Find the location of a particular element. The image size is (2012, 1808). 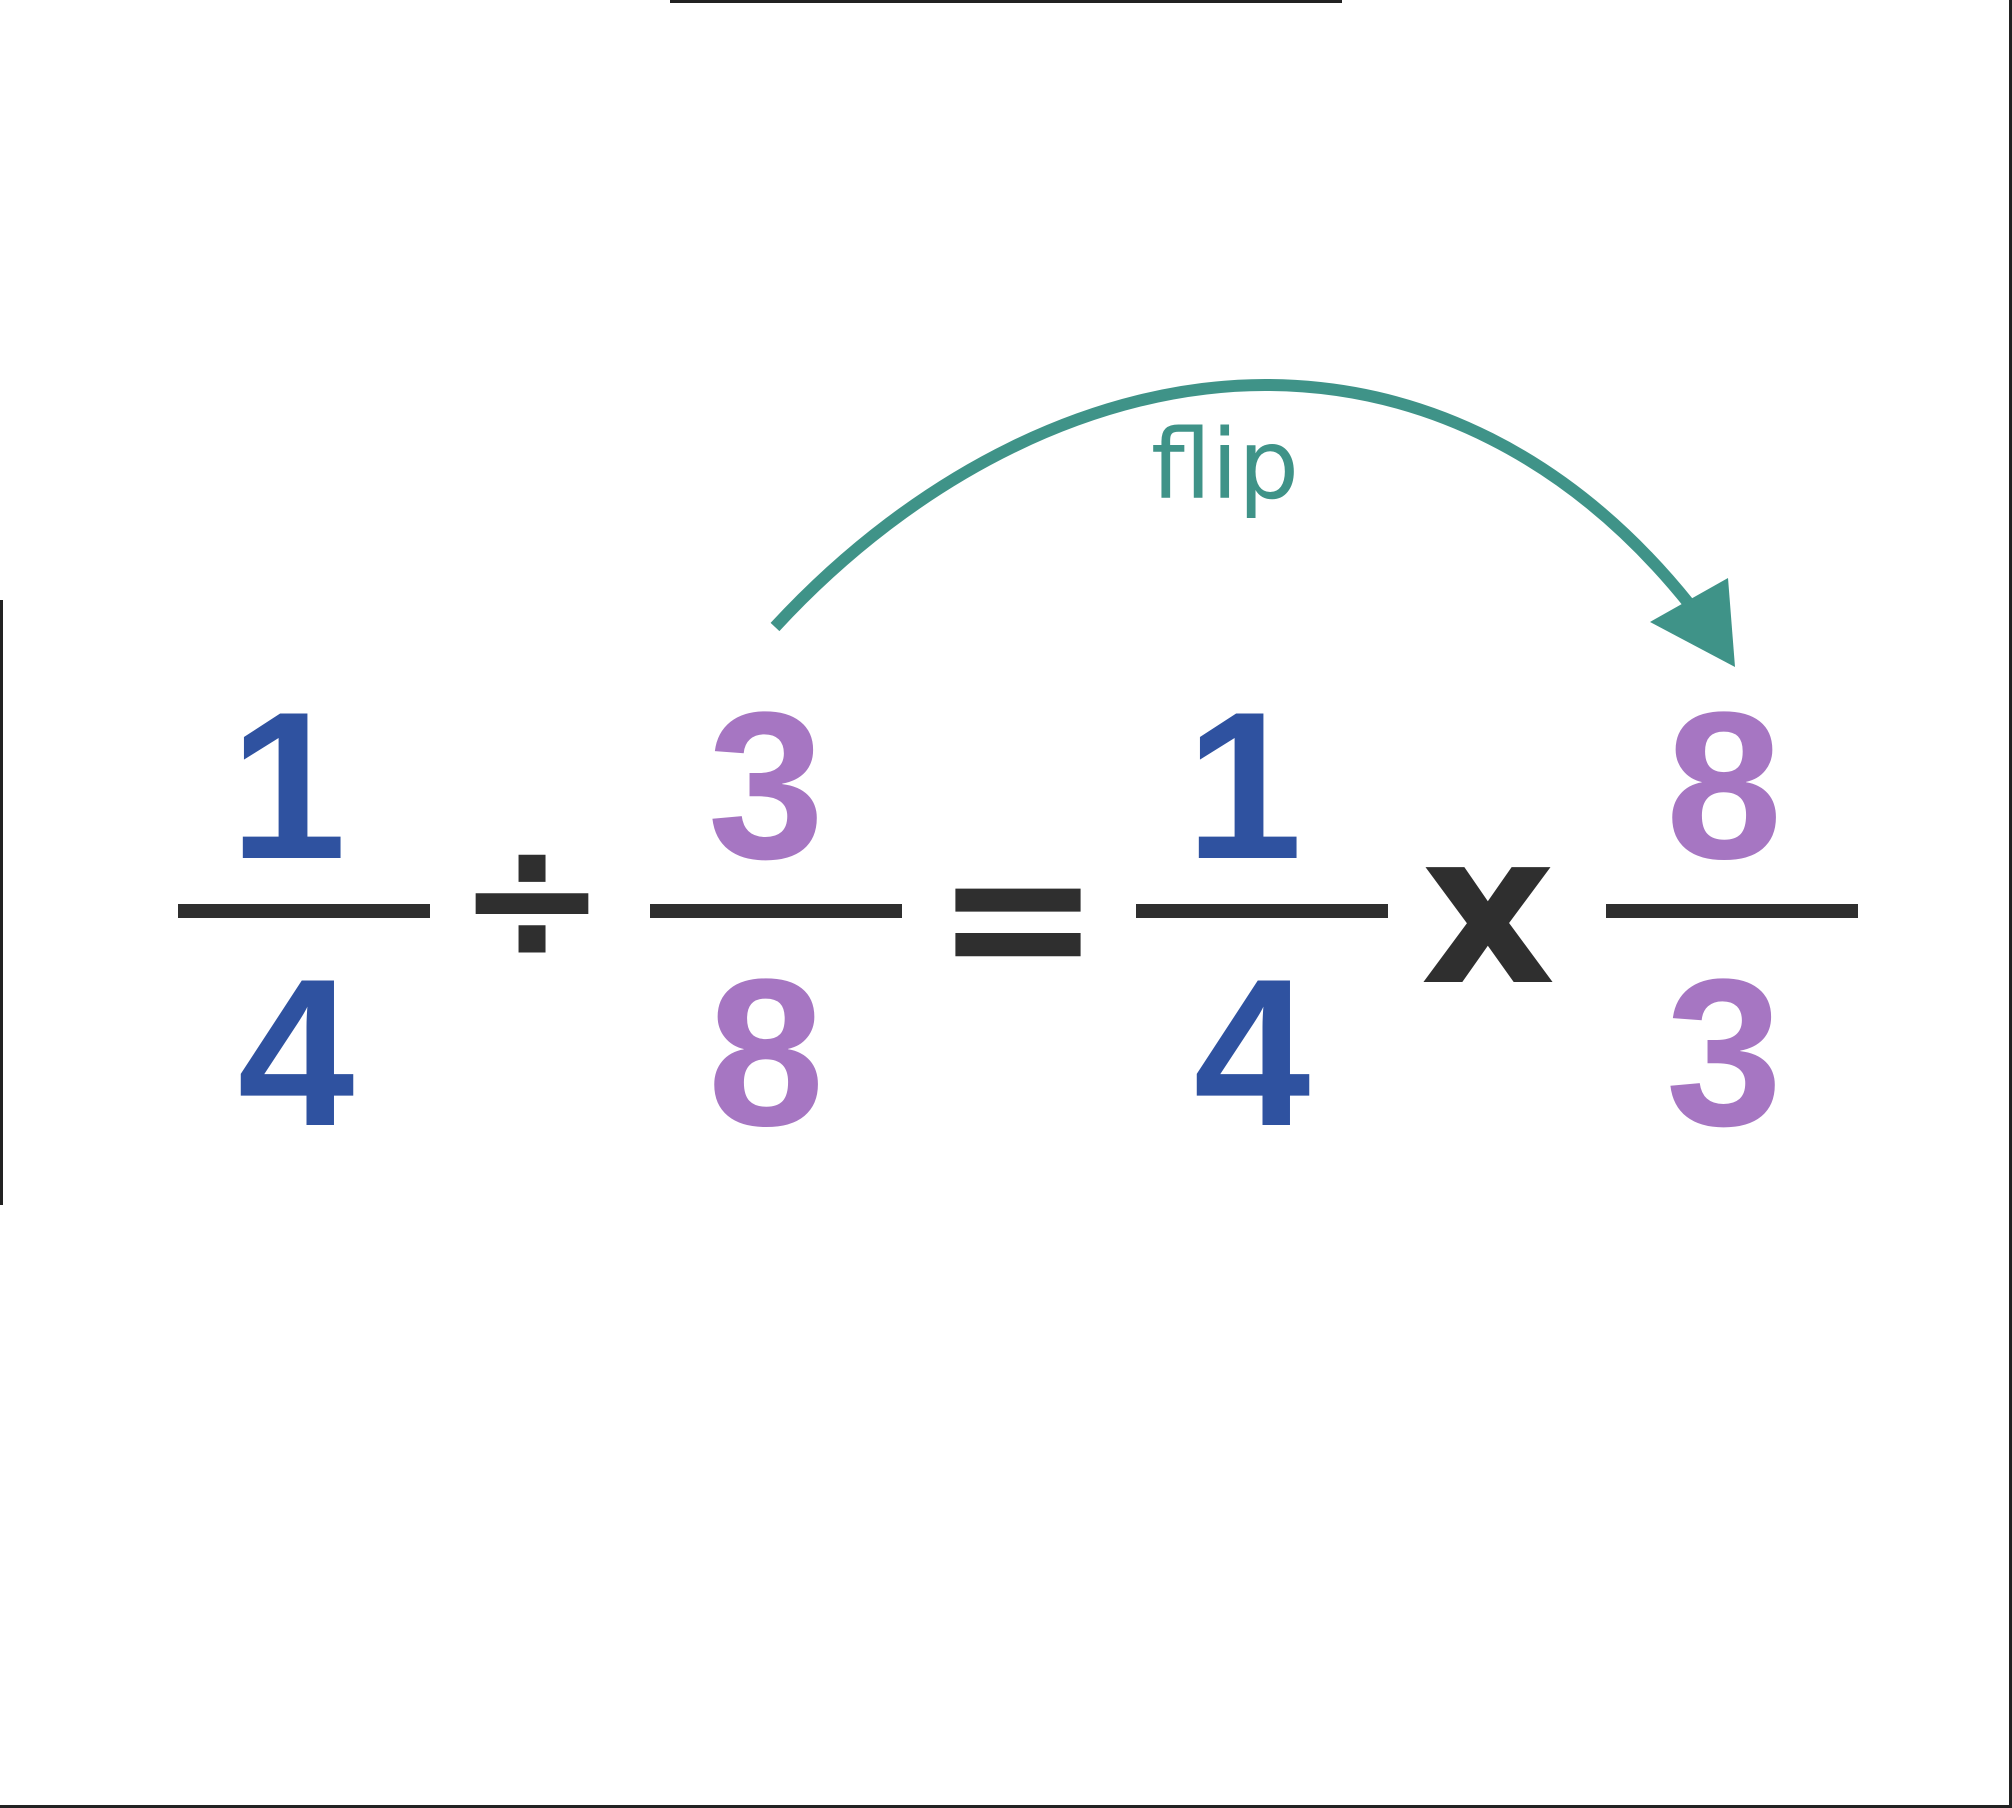

left-fraction-b-numerator: 3 is located at coordinates (766, 785).